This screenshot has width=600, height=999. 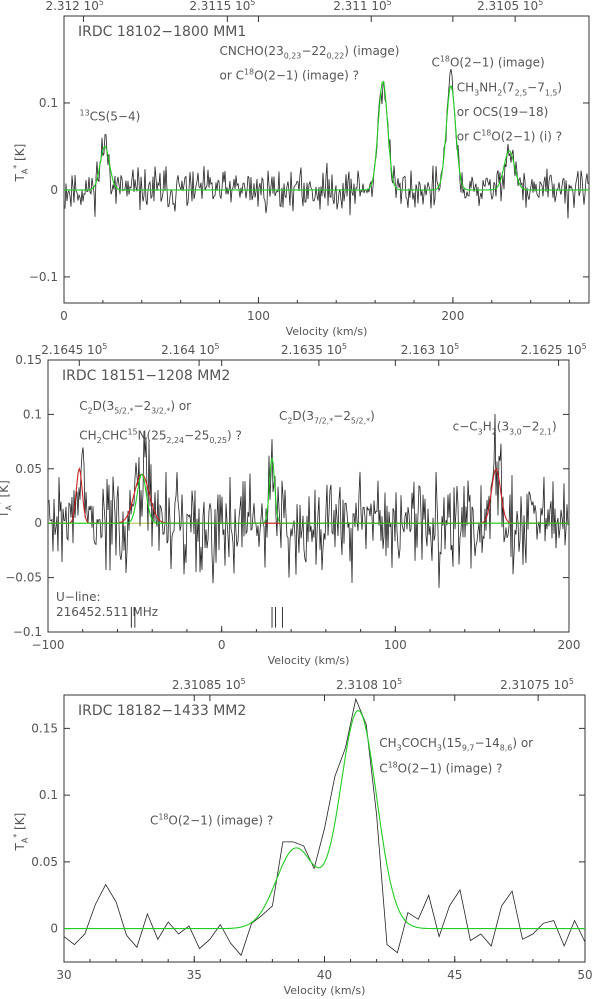 I want to click on line-annotation: or C18O(2−1) (image) ?, so click(x=289, y=74).